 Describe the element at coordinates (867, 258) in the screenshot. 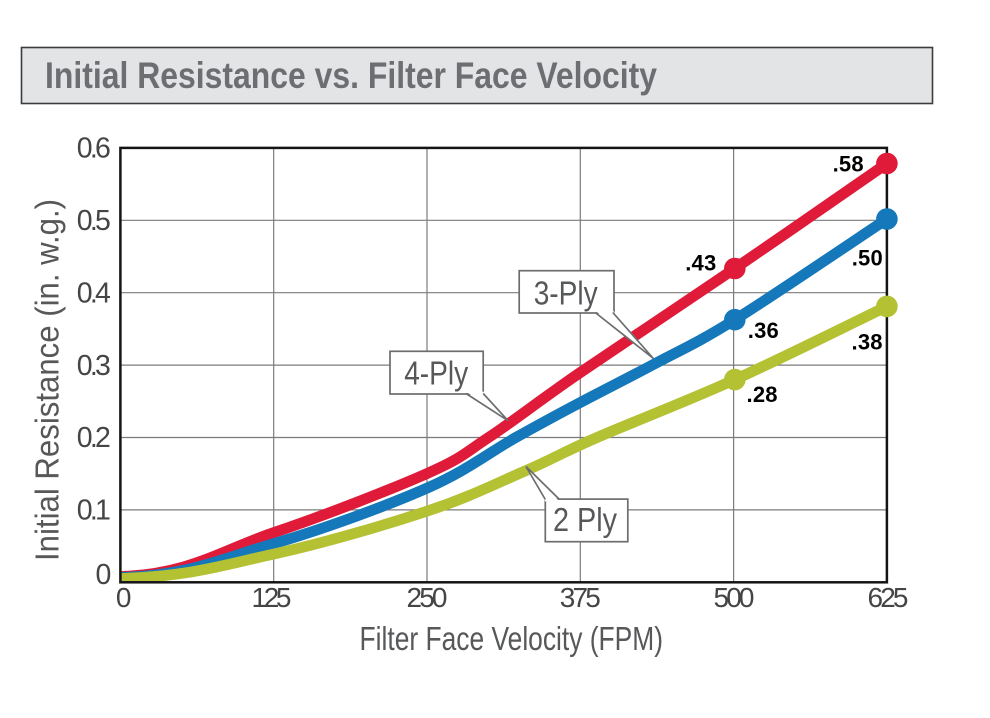

I see `svg-text: .50` at that location.